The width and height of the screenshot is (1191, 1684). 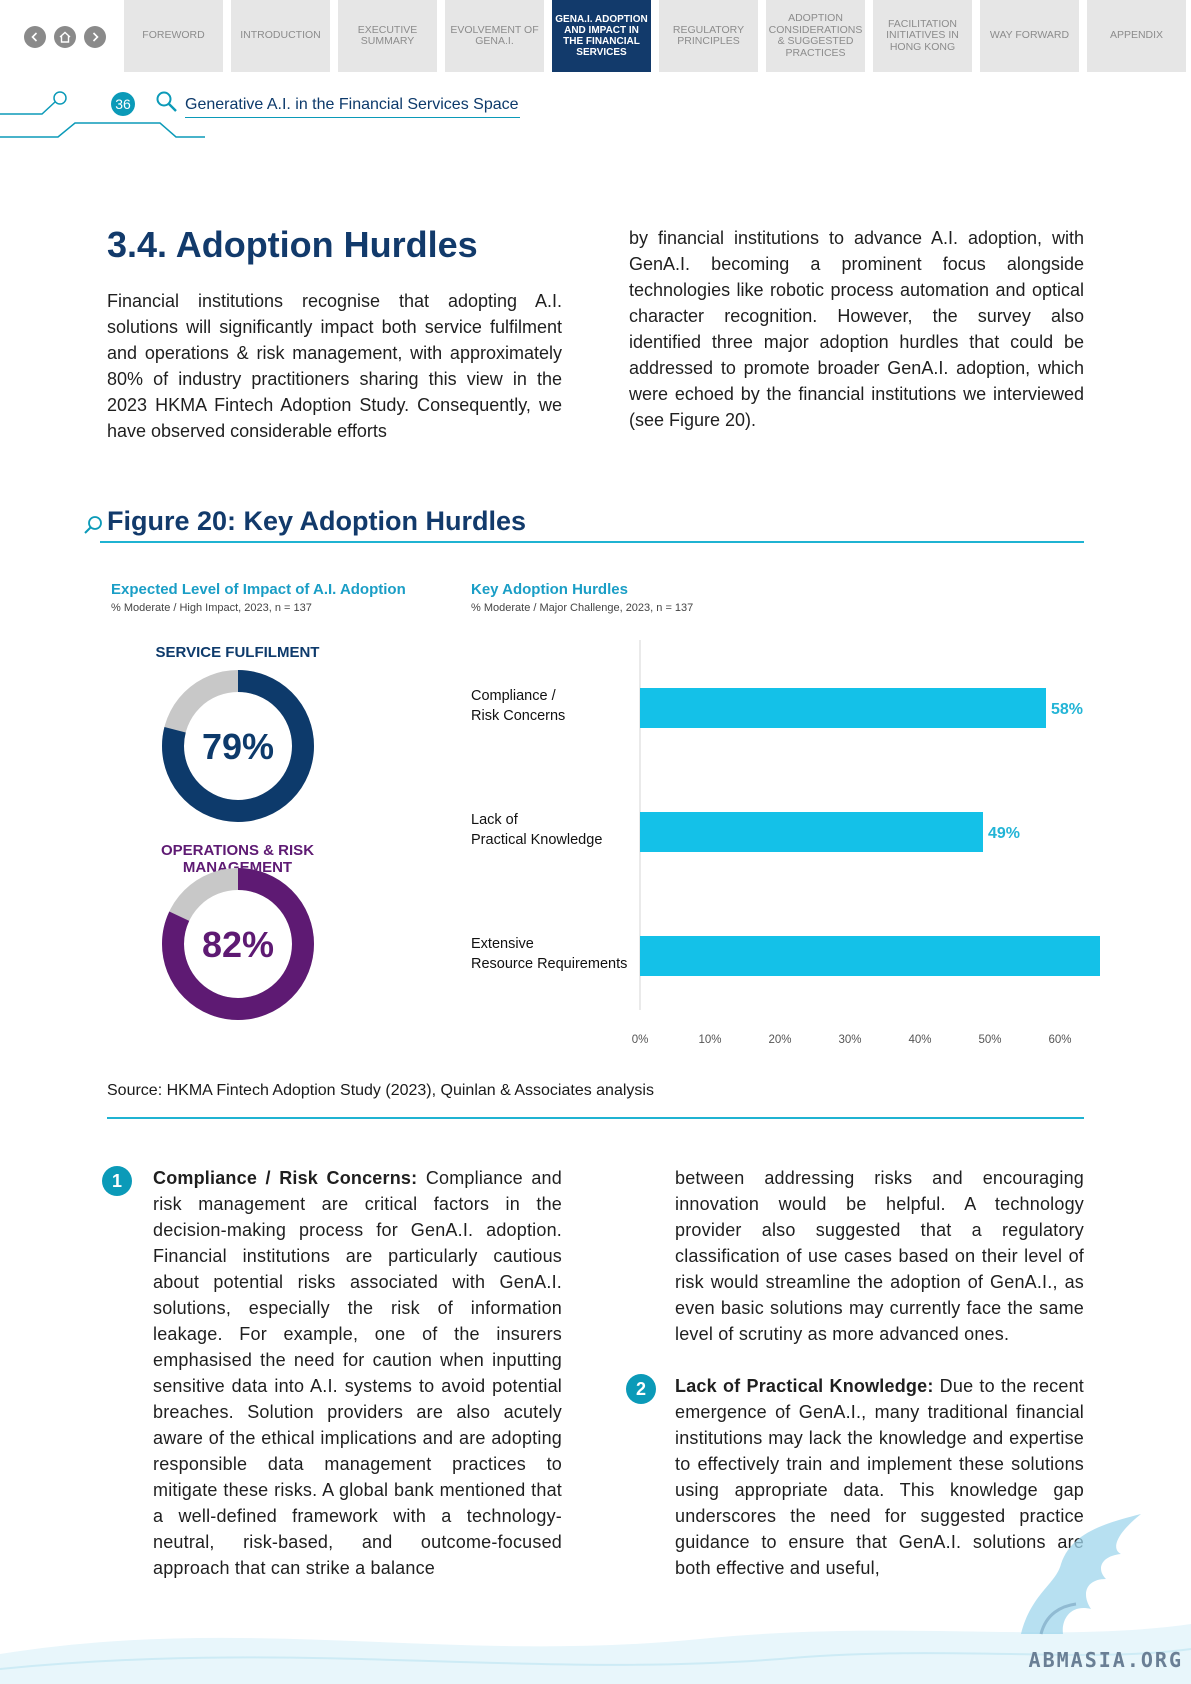 What do you see at coordinates (549, 964) in the screenshot?
I see `category-label: Resource Requirements` at bounding box center [549, 964].